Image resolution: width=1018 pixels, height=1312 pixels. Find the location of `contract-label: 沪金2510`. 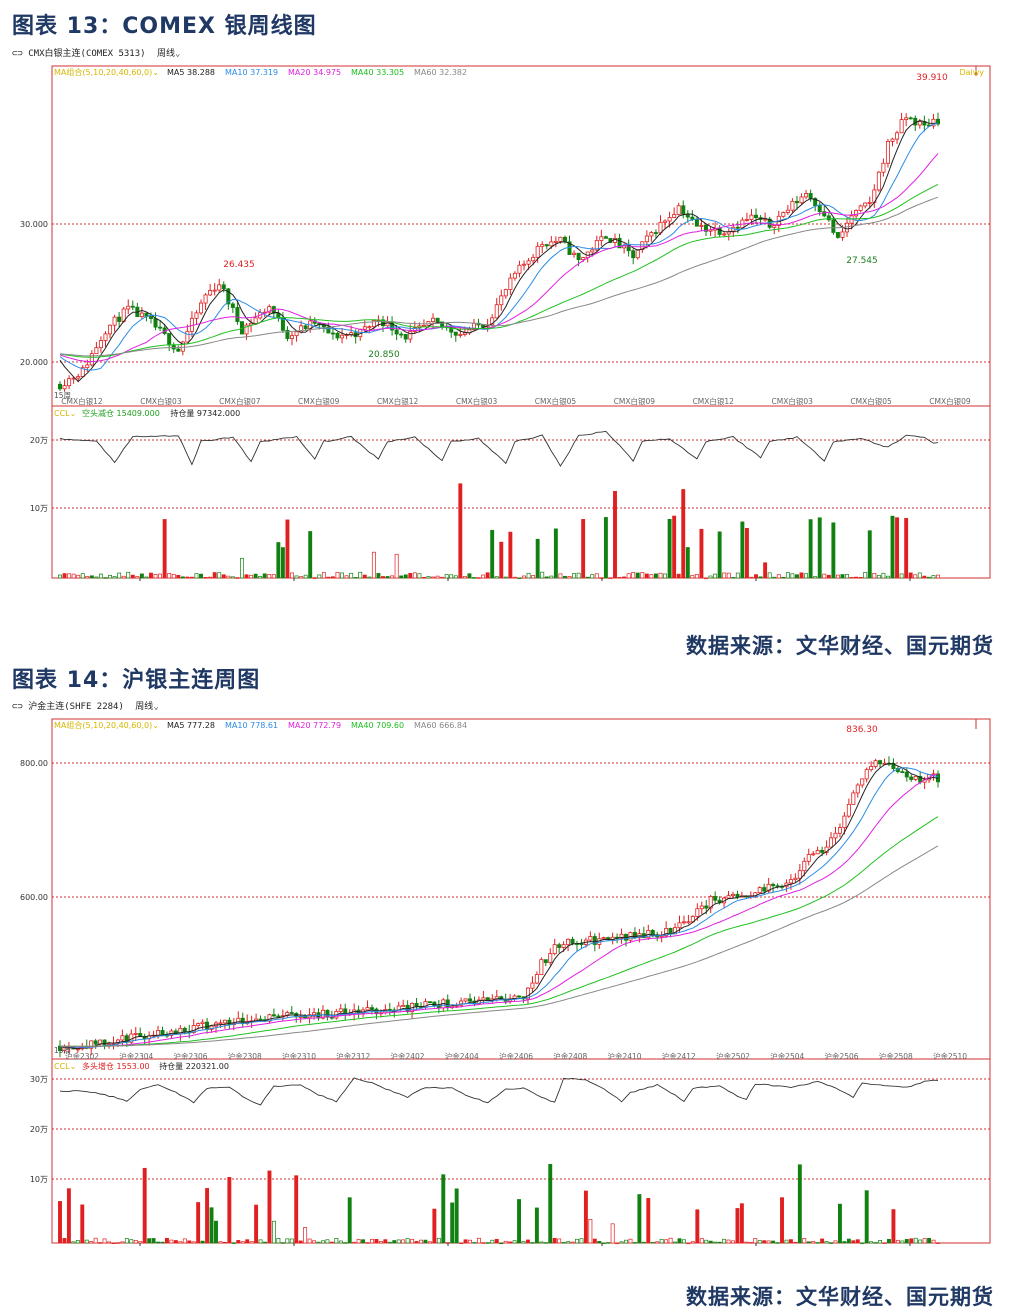

contract-label: 沪金2510 is located at coordinates (950, 1056).